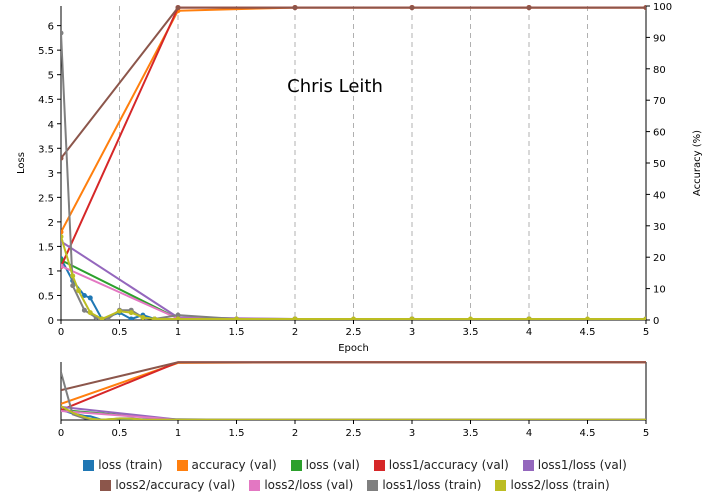 This screenshot has width=710, height=500. What do you see at coordinates (234, 465) in the screenshot?
I see `legend-label: accuracy (val)` at bounding box center [234, 465].